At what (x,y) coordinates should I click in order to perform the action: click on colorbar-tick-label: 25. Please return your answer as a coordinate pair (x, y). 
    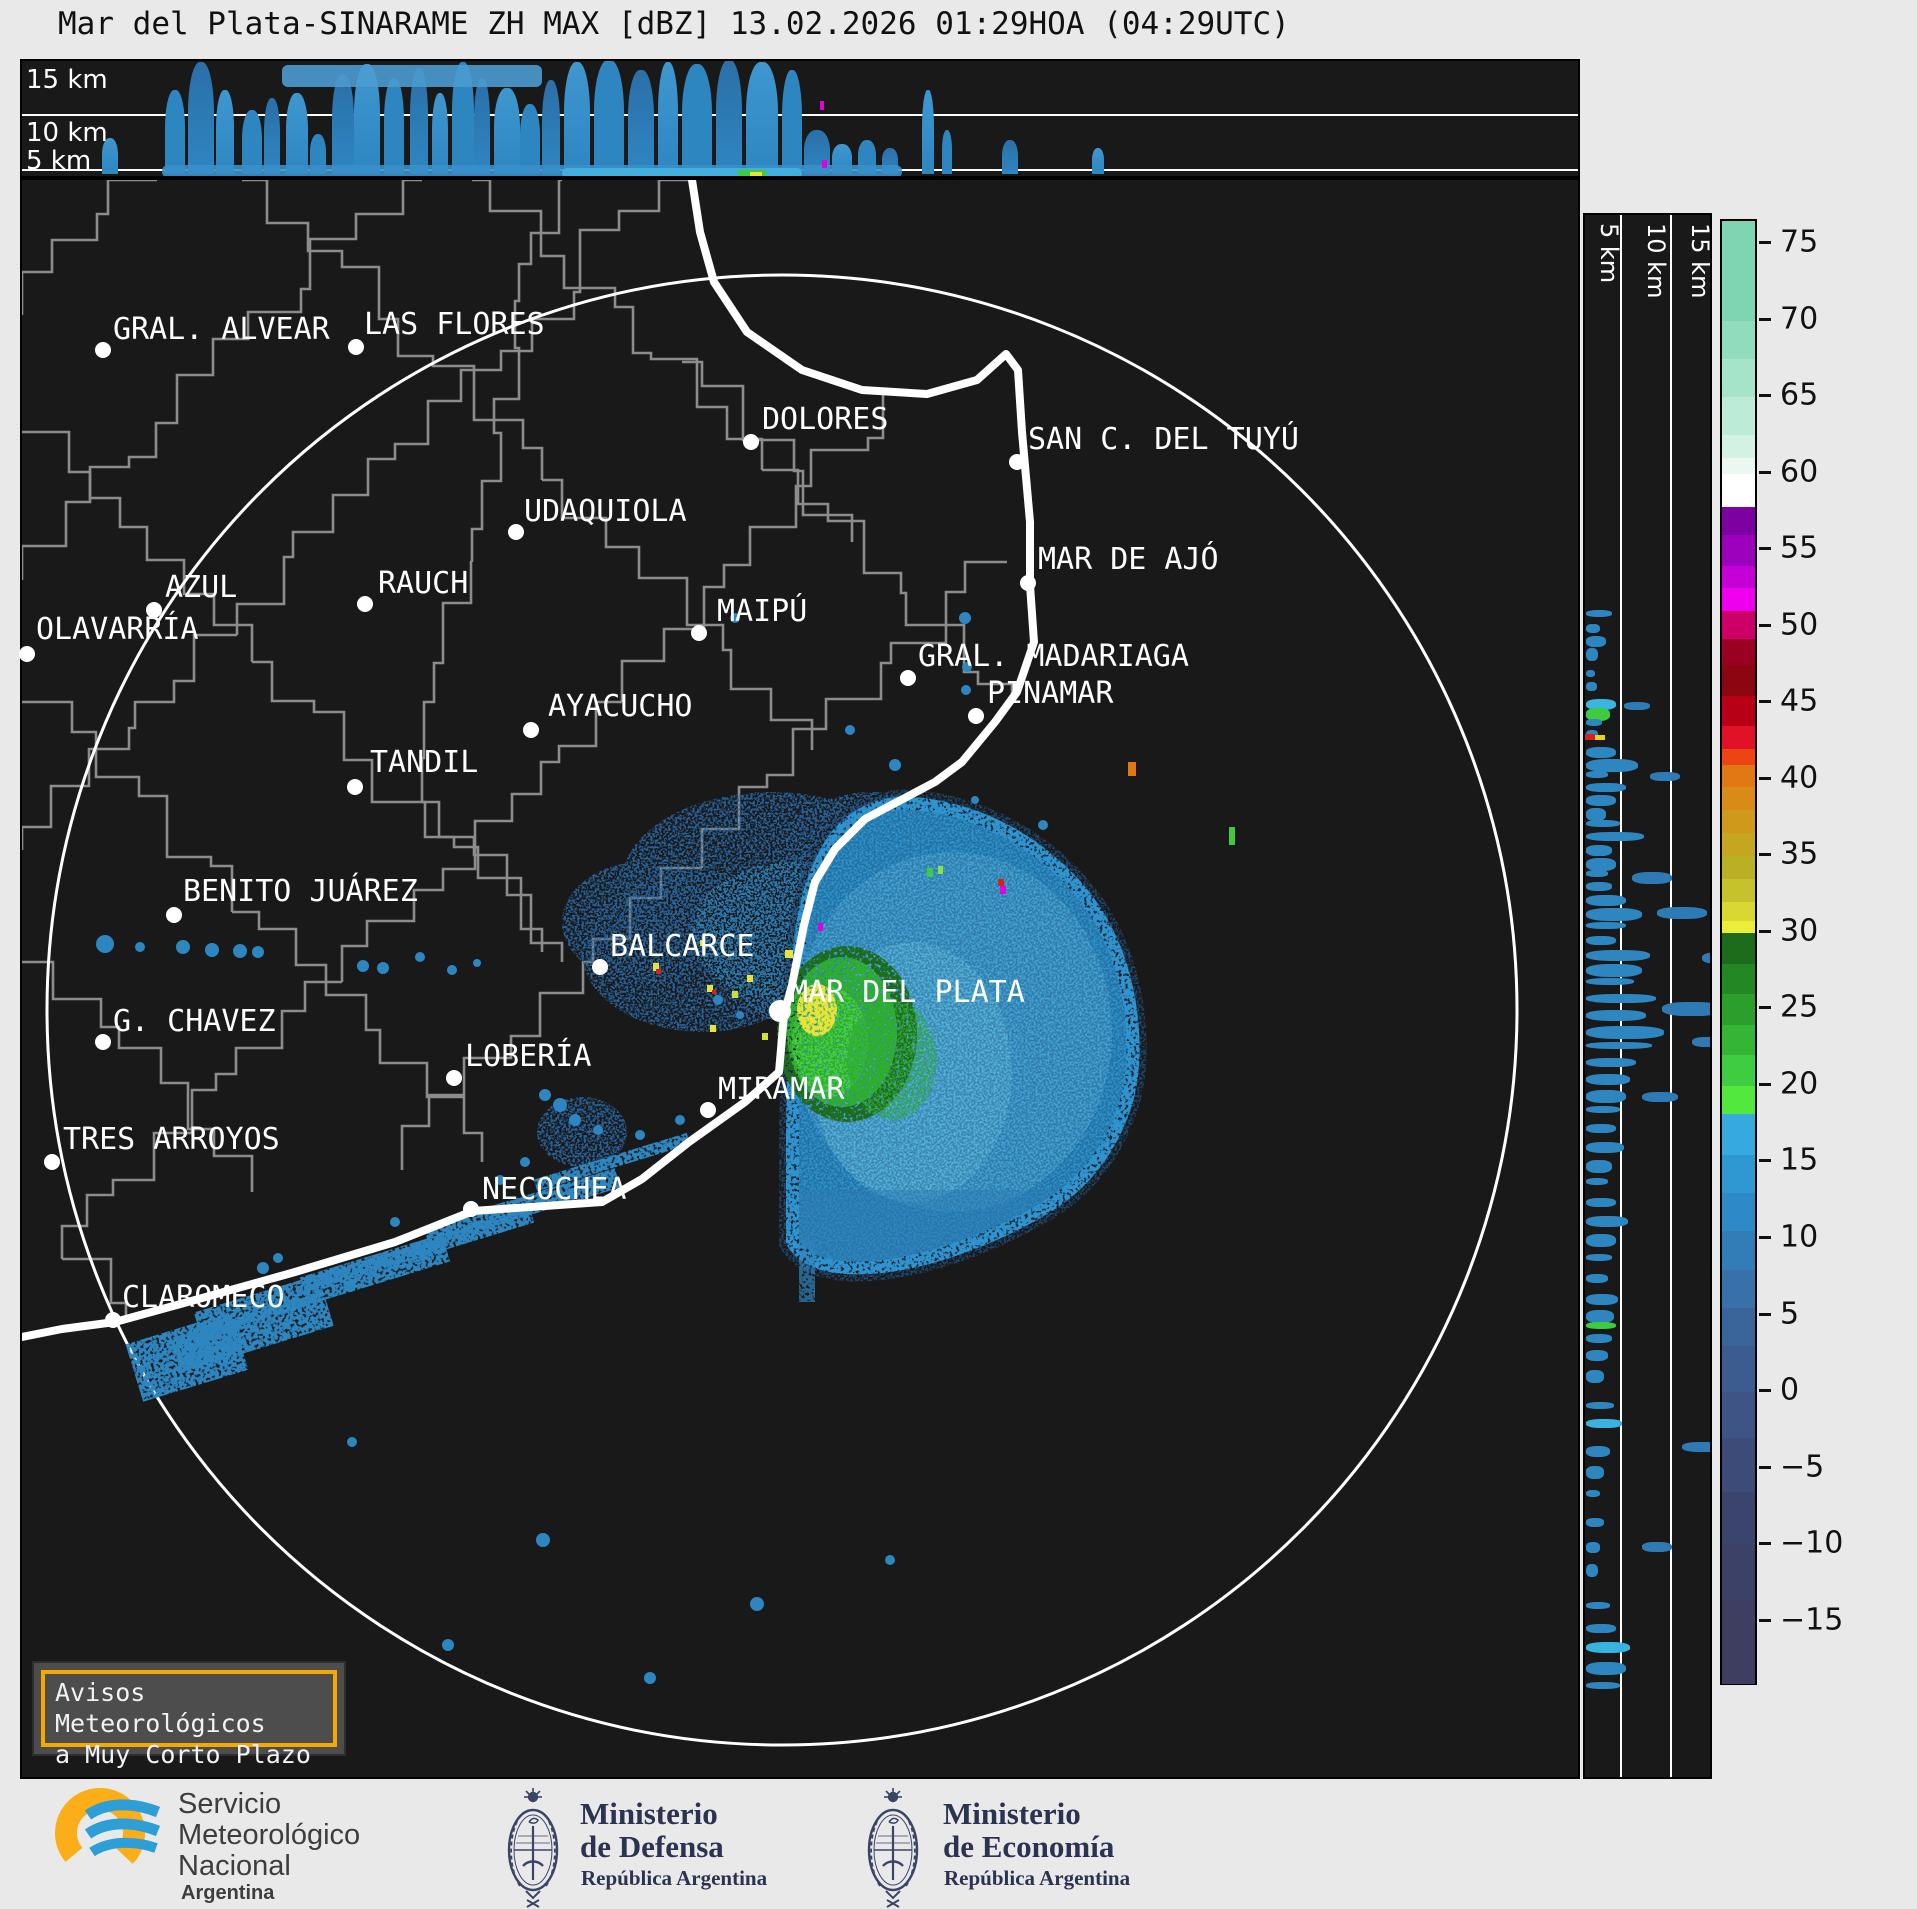
    Looking at the image, I should click on (1799, 1007).